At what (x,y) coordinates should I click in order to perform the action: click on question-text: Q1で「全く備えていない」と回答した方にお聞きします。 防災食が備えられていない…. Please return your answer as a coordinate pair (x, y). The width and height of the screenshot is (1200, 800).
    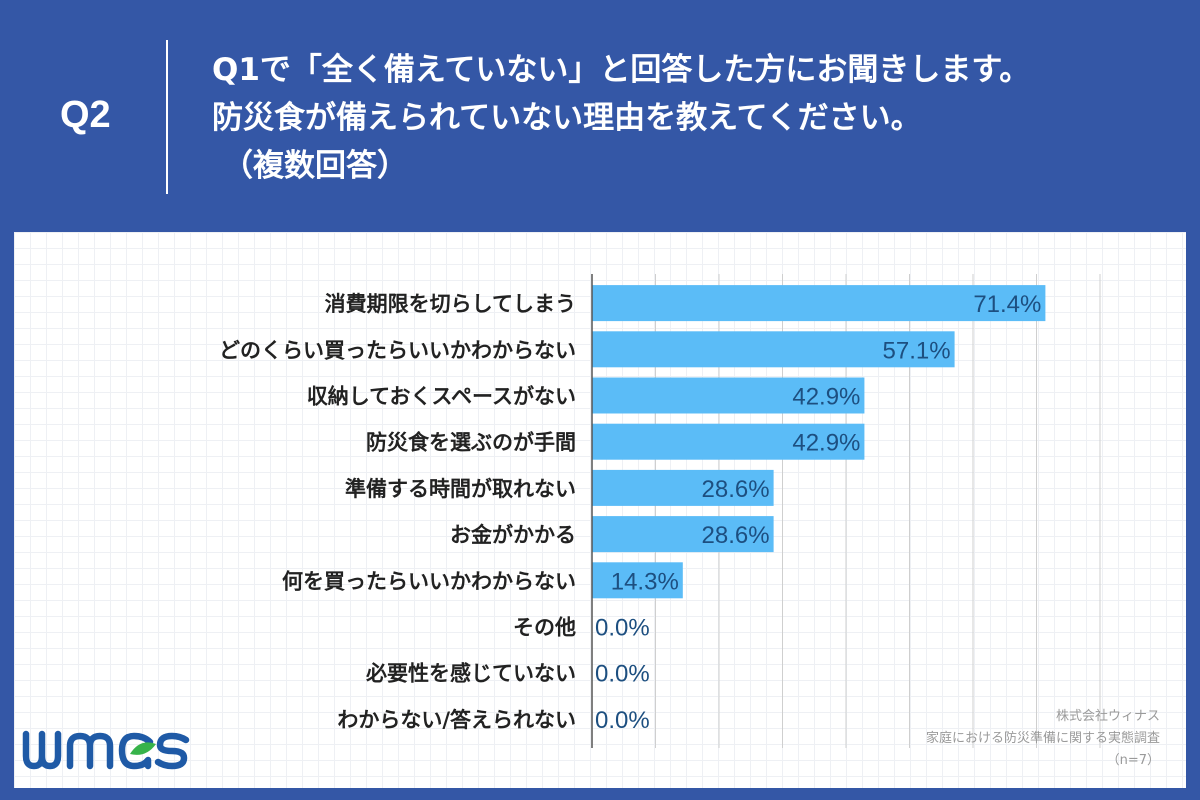
    Looking at the image, I should click on (692, 118).